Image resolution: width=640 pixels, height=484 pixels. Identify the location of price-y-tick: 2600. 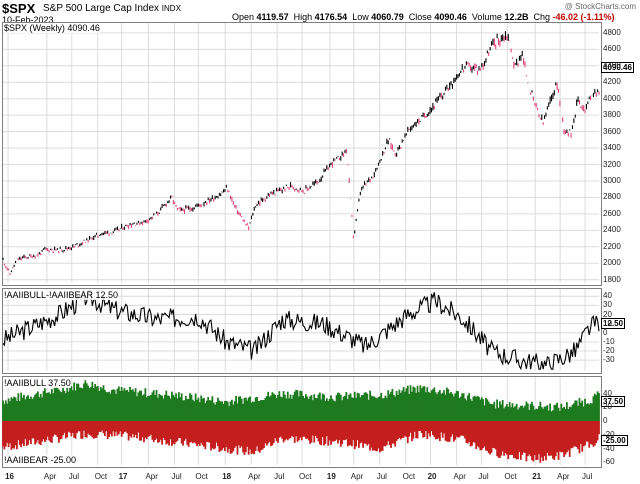
(612, 213).